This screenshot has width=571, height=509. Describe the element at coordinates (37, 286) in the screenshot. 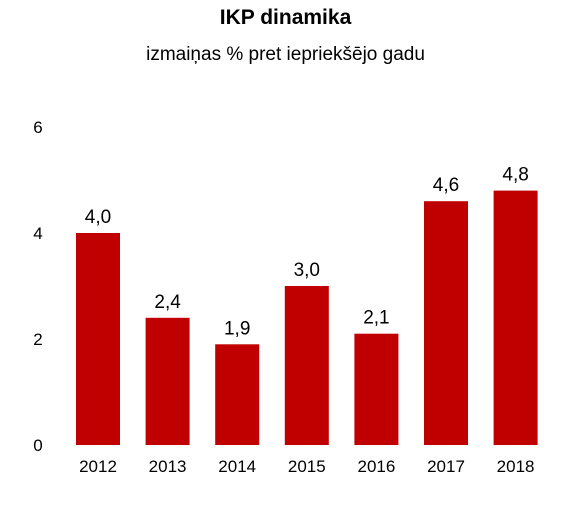

I see `y-axis: 0 2 4 6` at that location.